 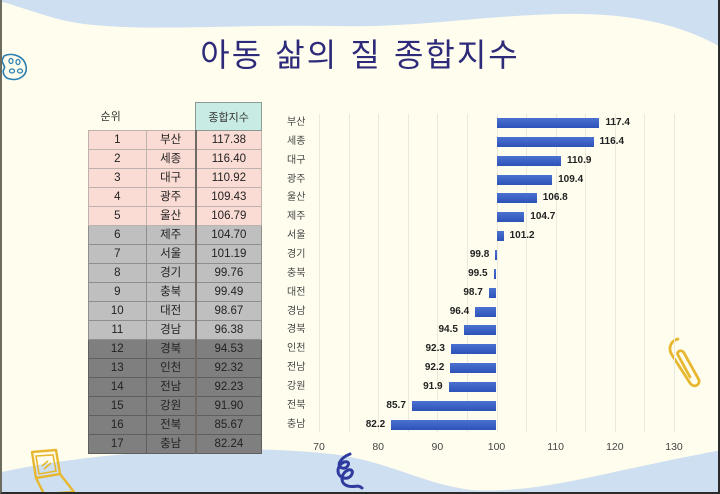 What do you see at coordinates (117, 368) in the screenshot?
I see `rank-cell: 13` at bounding box center [117, 368].